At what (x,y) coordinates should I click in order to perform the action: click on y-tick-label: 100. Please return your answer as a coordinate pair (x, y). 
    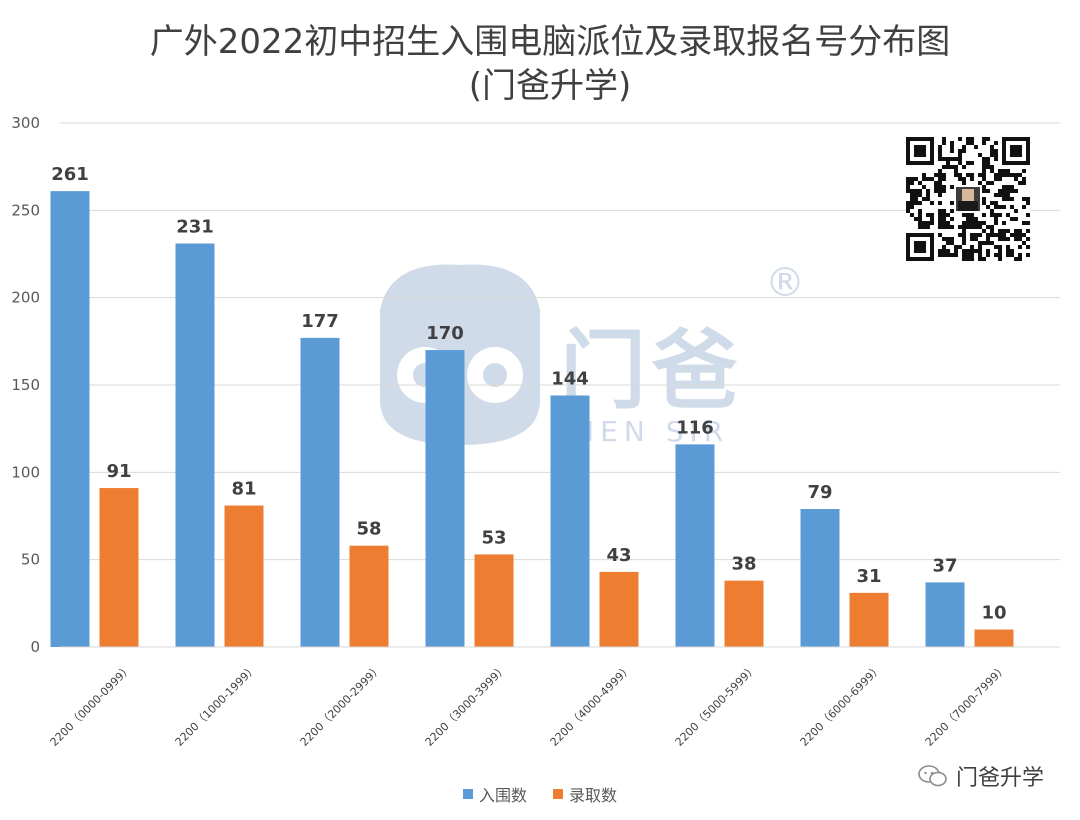
    Looking at the image, I should click on (25, 472).